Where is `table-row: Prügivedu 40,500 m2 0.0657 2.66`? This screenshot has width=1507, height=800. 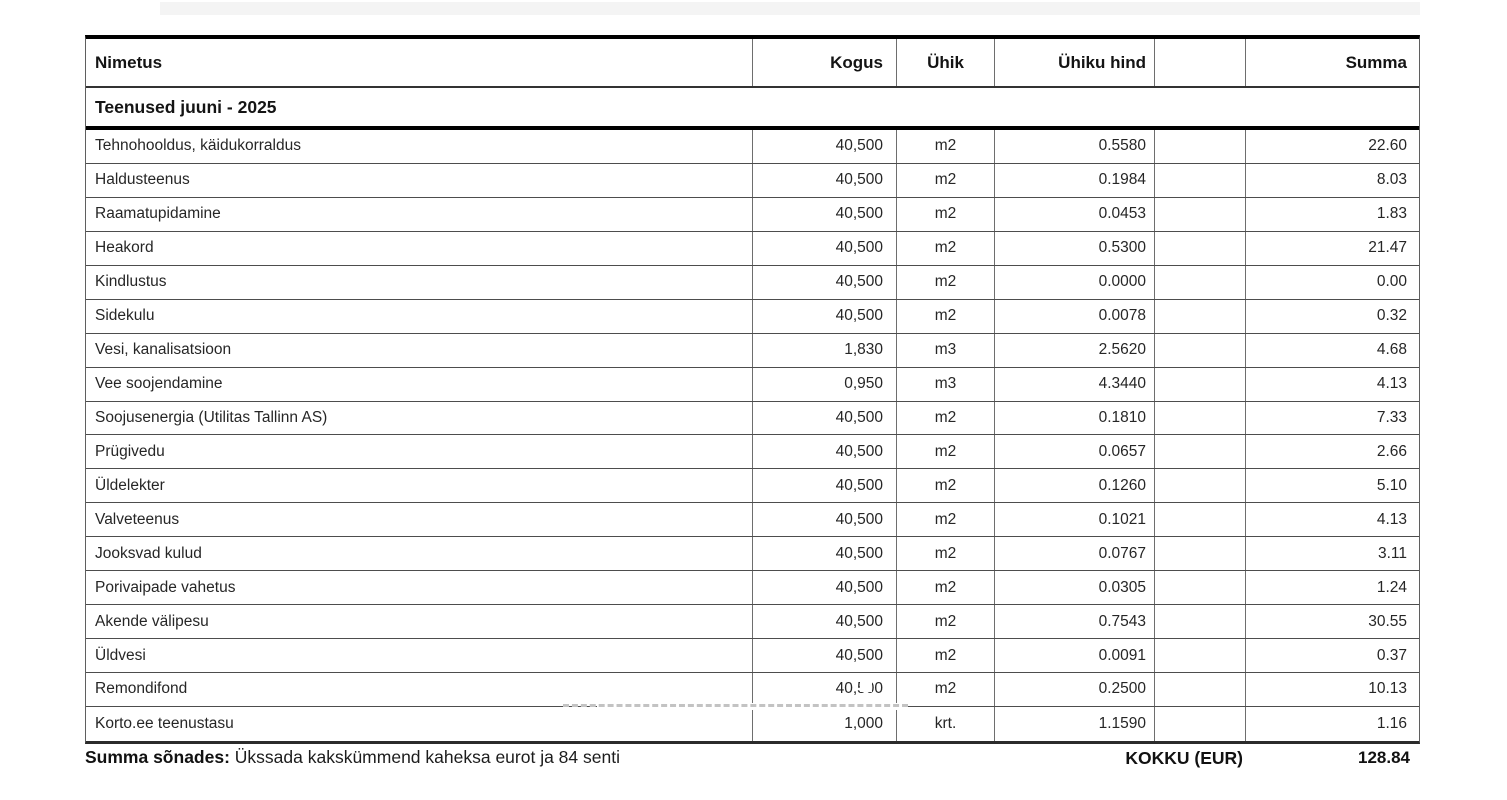 table-row: Prügivedu 40,500 m2 0.0657 2.66 is located at coordinates (752, 452).